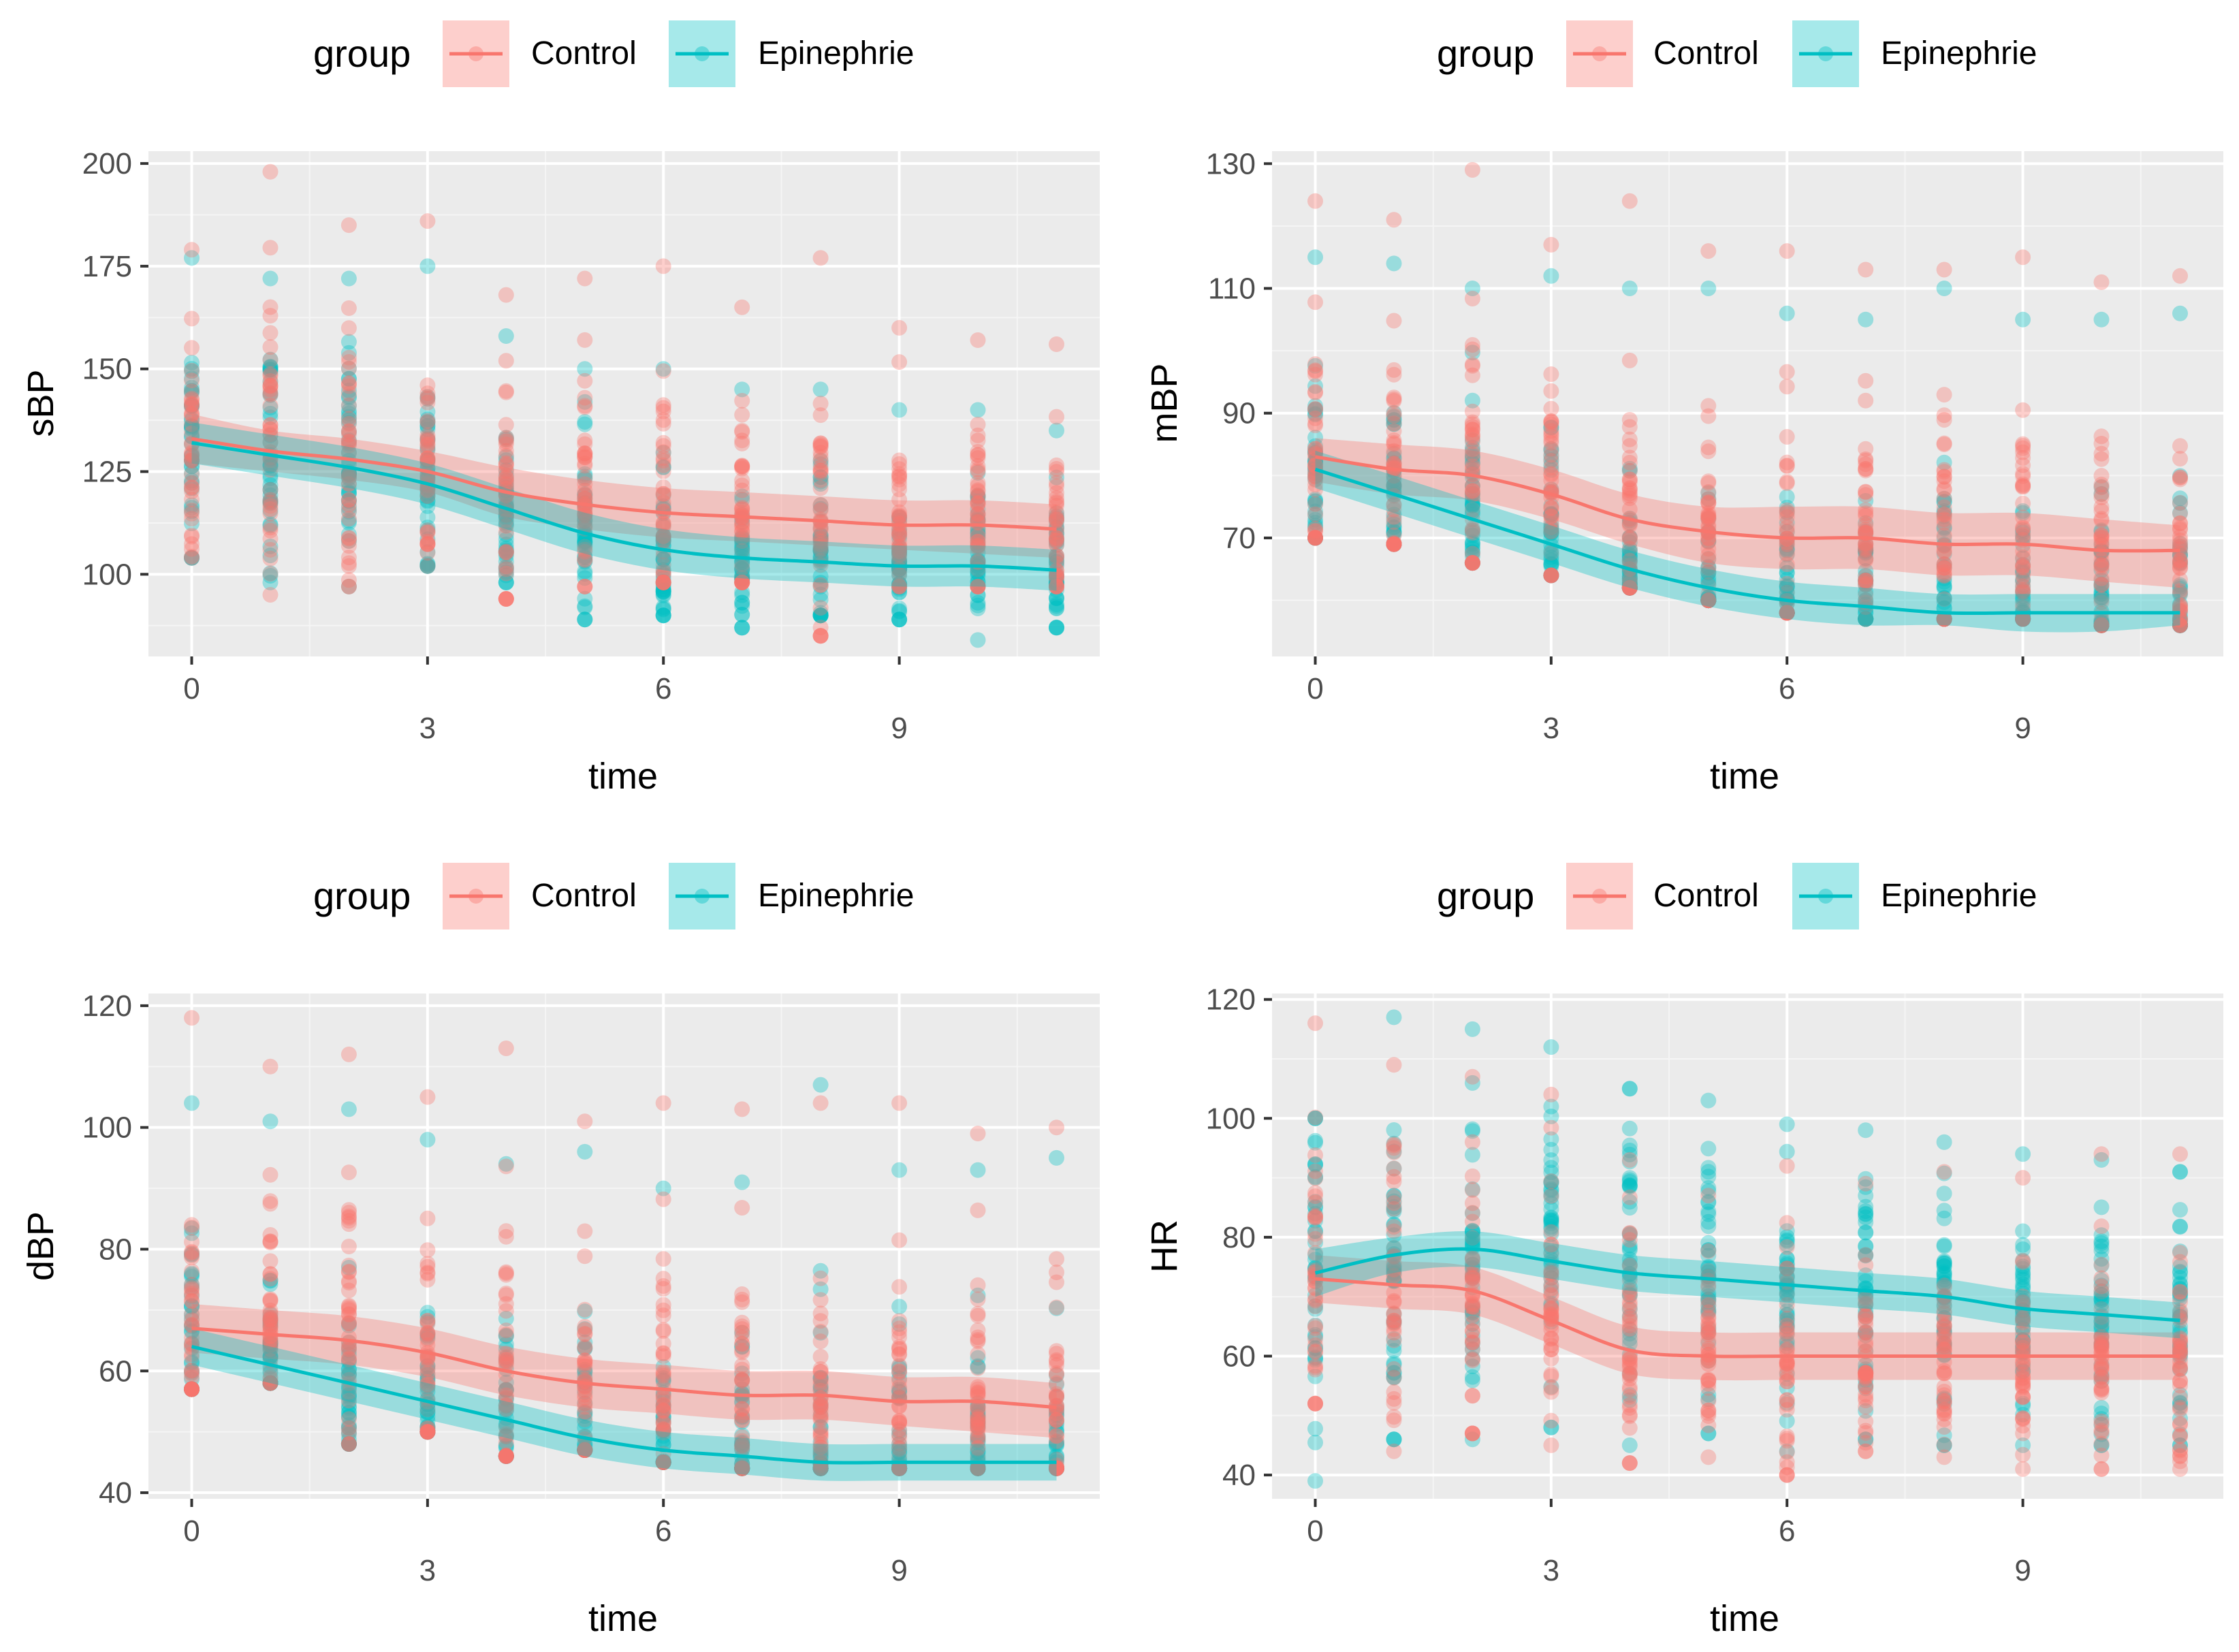  Describe the element at coordinates (1747, 397) in the screenshot. I see `scatter-points` at that location.